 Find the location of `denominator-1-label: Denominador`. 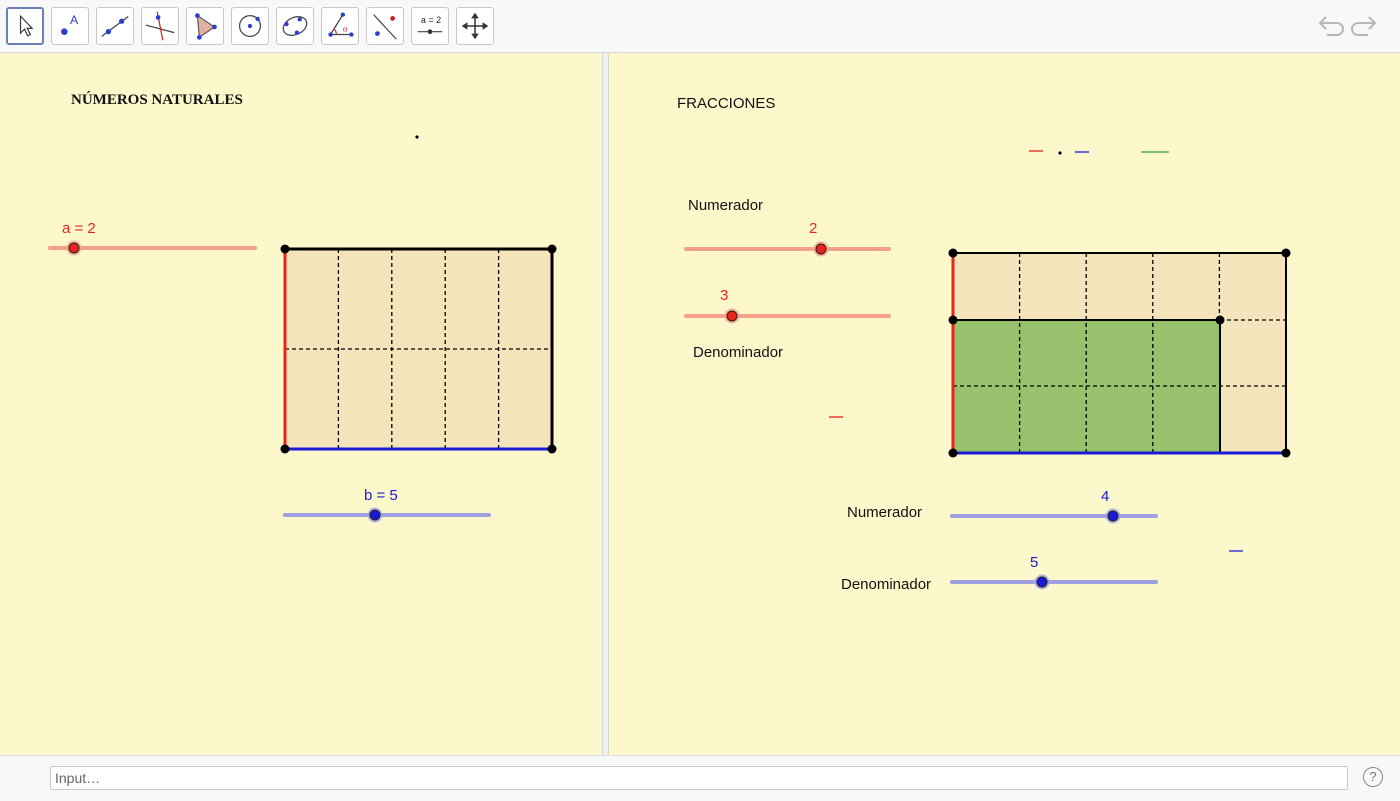

denominator-1-label: Denominador is located at coordinates (738, 352).